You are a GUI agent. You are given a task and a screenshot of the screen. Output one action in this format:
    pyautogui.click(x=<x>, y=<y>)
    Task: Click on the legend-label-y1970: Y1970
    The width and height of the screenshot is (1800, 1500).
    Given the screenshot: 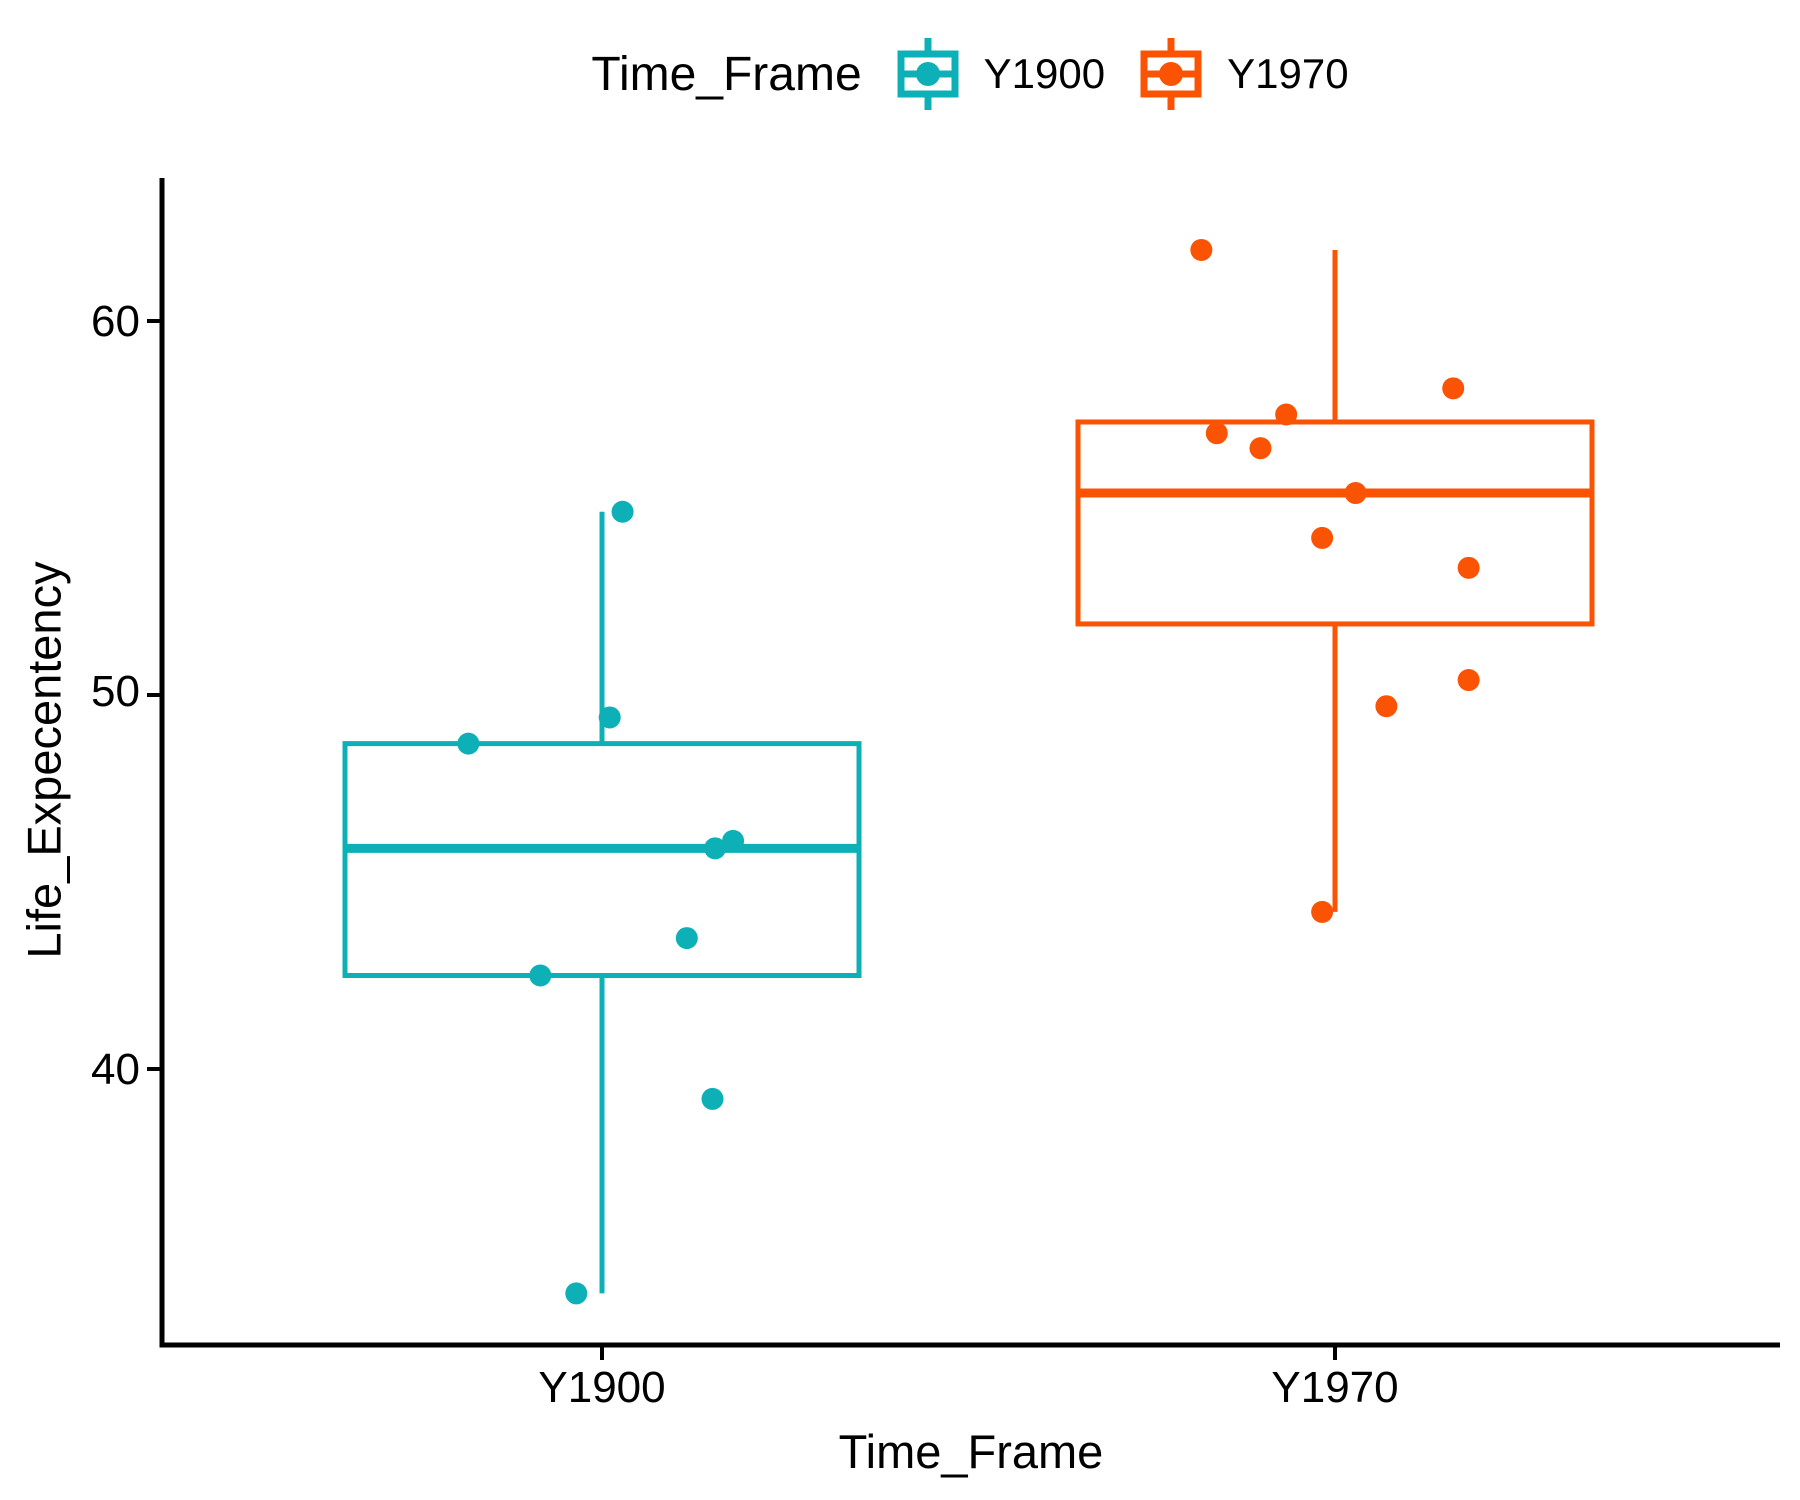 What is the action you would take?
    pyautogui.click(x=1288, y=73)
    